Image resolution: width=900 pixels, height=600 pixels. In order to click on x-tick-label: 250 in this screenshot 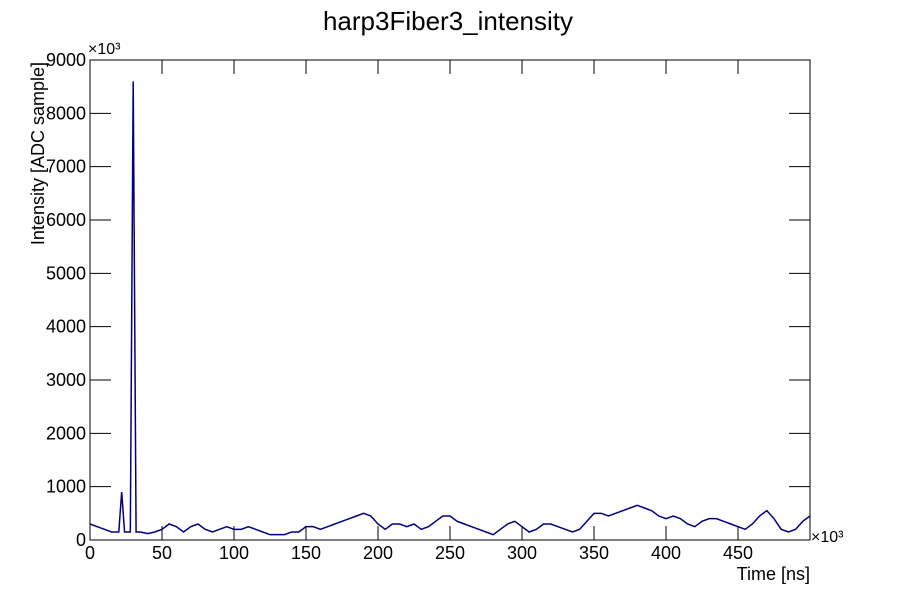, I will do `click(450, 553)`.